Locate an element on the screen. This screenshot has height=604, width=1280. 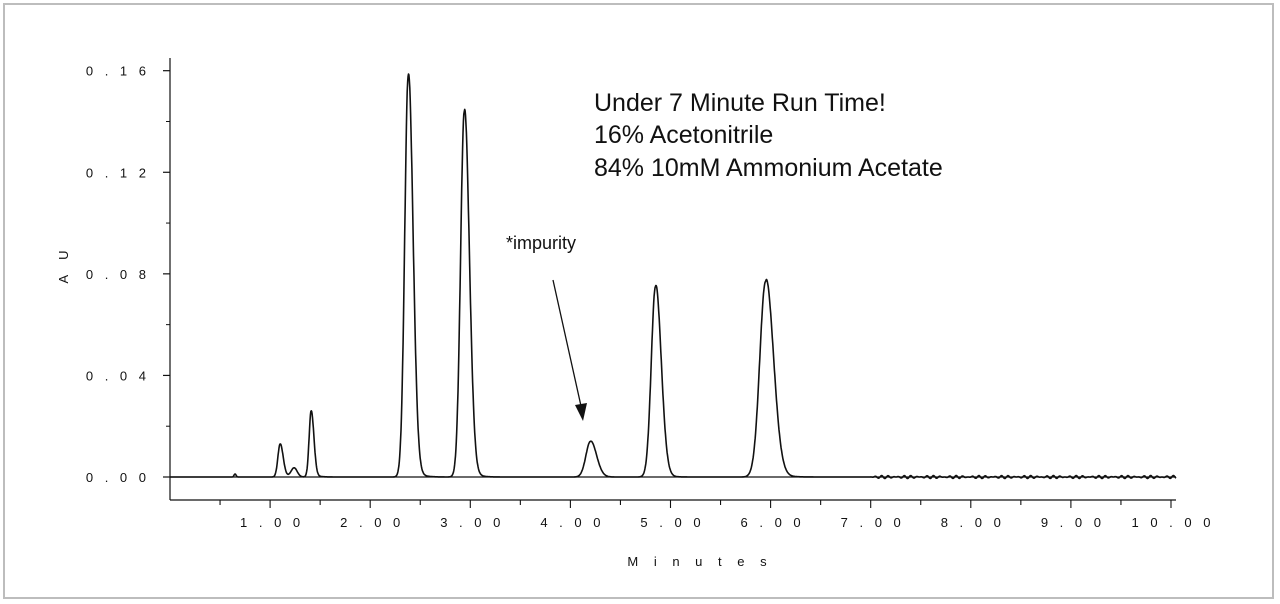
y-tick-label: 0 . 0 4 is located at coordinates (118, 375).